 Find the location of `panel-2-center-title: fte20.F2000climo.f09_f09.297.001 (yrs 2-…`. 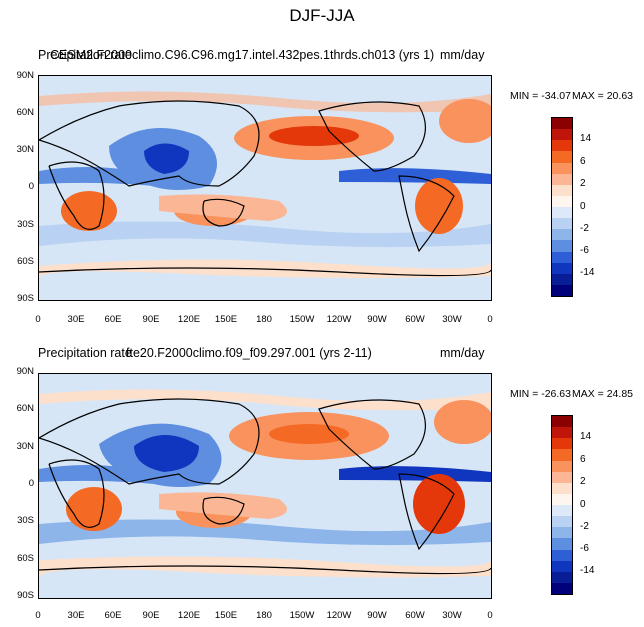

panel-2-center-title: fte20.F2000climo.f09_f09.297.001 (yrs 2-… is located at coordinates (249, 353).